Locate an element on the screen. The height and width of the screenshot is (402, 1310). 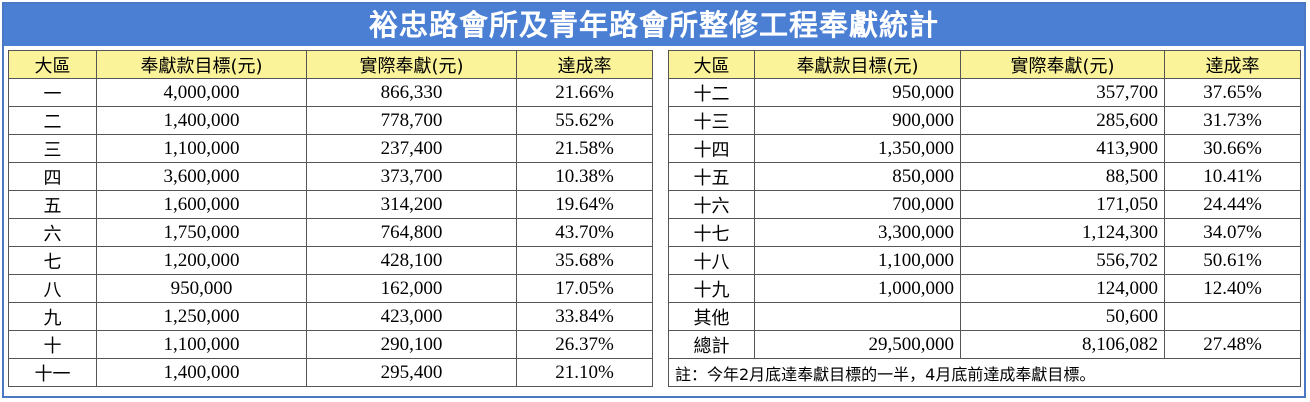
target-cell: 4,000,000 is located at coordinates (201, 92).